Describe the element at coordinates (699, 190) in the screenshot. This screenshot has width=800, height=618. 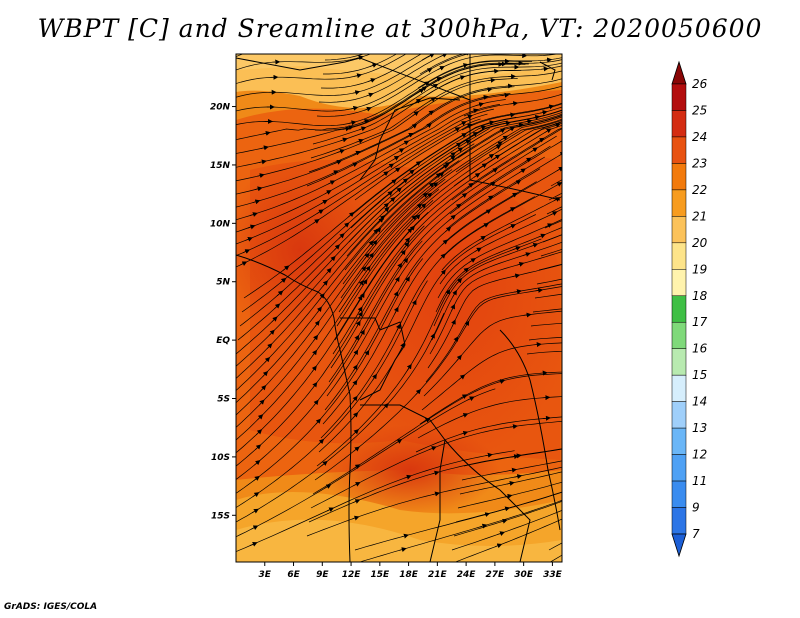
I see `colorbar-label: 22` at that location.